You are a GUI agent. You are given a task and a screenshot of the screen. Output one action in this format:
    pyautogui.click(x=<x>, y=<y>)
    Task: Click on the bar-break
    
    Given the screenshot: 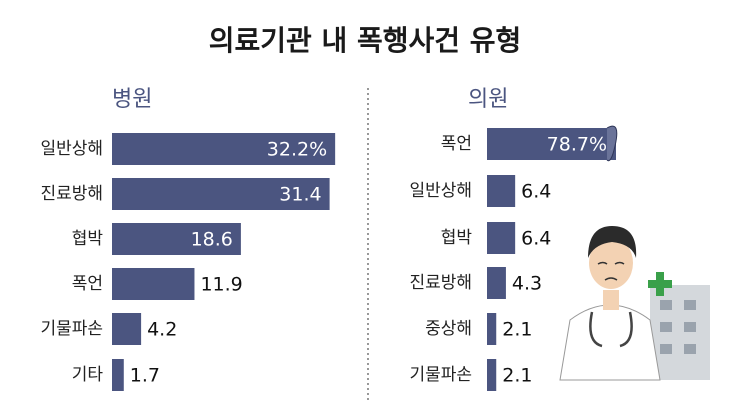 What is the action you would take?
    pyautogui.click(x=612, y=143)
    